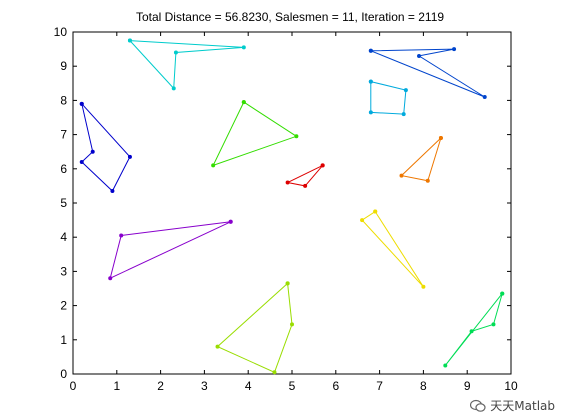 The image size is (561, 420). I want to click on y-tick-label: 7, so click(63, 135).